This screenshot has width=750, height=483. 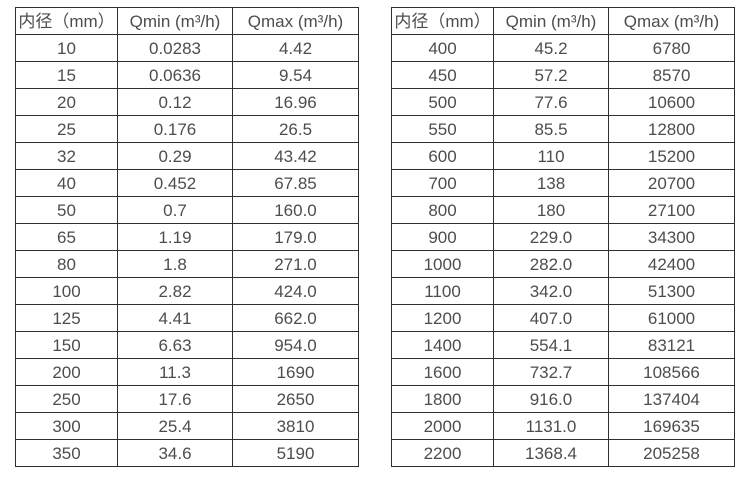 I want to click on table-row: 600 110 15200, so click(x=563, y=156).